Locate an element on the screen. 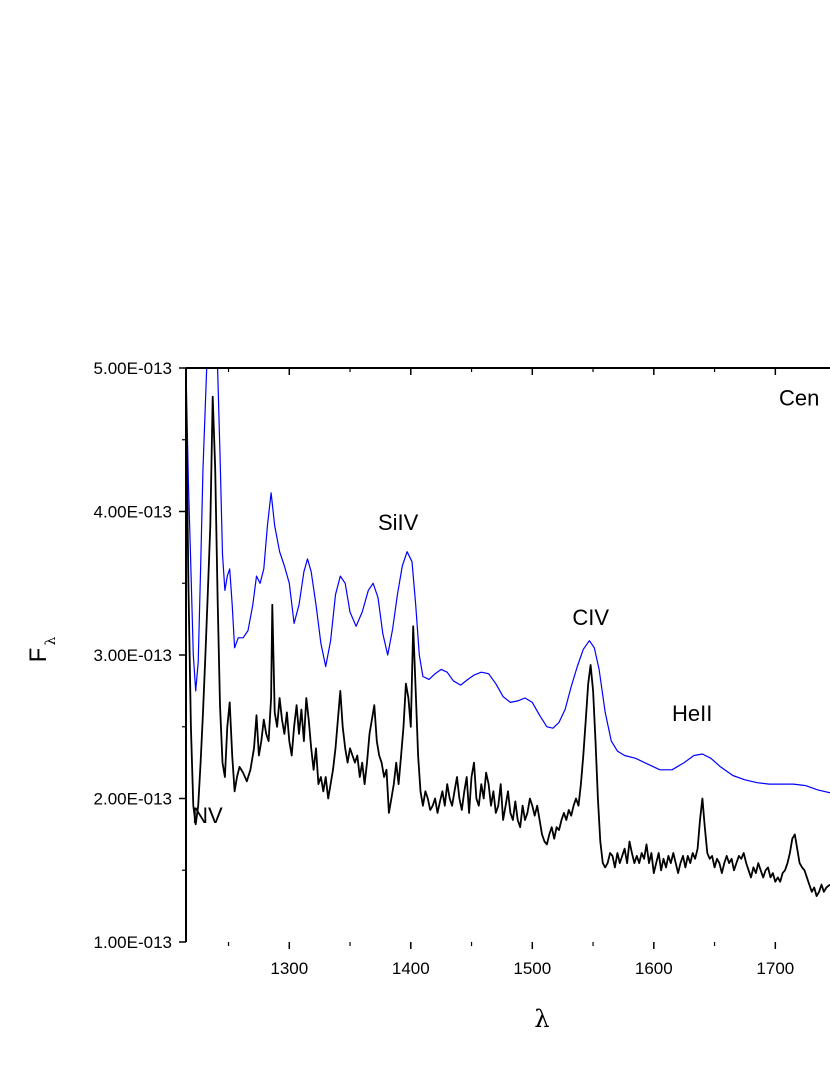 The height and width of the screenshot is (1075, 830). line-annotation: CIV is located at coordinates (590, 617).